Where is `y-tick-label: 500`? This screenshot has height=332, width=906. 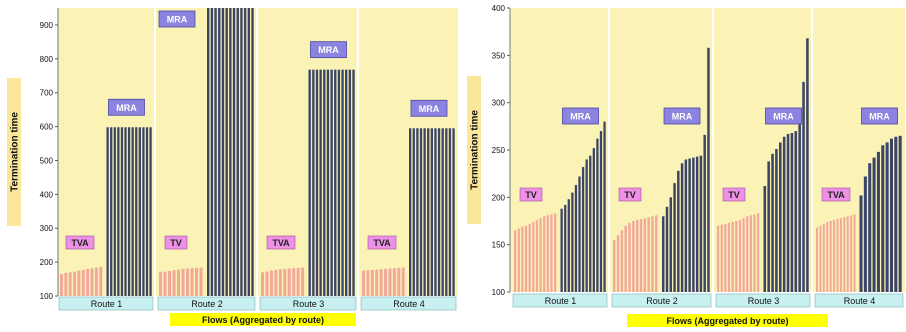 y-tick-label: 500 is located at coordinates (47, 160).